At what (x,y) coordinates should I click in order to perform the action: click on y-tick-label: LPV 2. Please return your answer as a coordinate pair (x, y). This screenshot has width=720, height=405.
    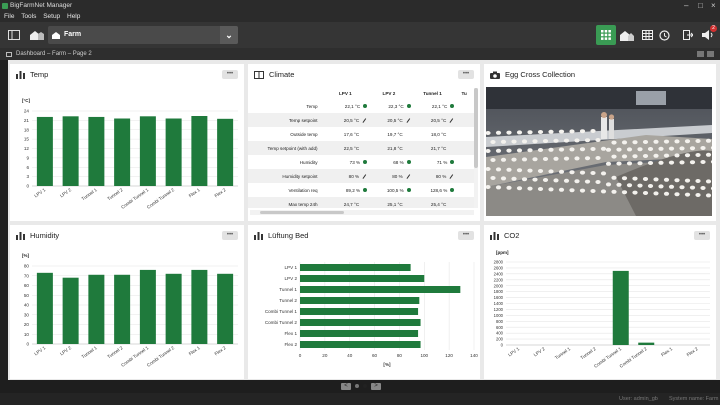
    Looking at the image, I should click on (290, 278).